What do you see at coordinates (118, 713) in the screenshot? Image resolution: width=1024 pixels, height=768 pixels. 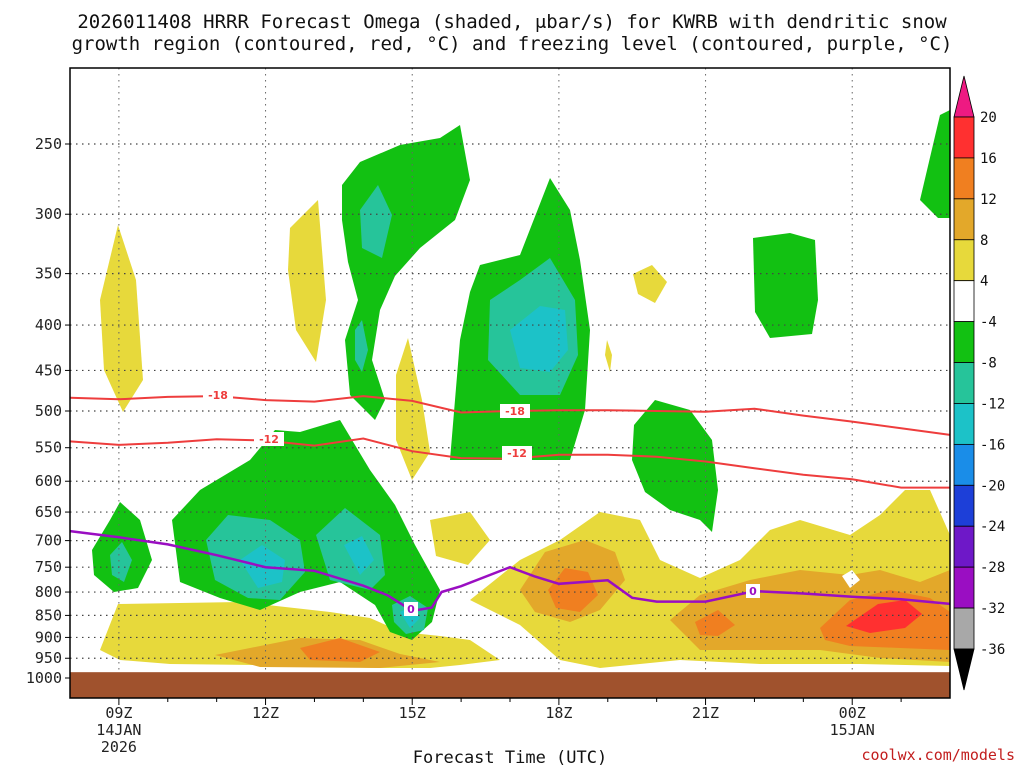 I see `x-tick-label: 09Z` at bounding box center [118, 713].